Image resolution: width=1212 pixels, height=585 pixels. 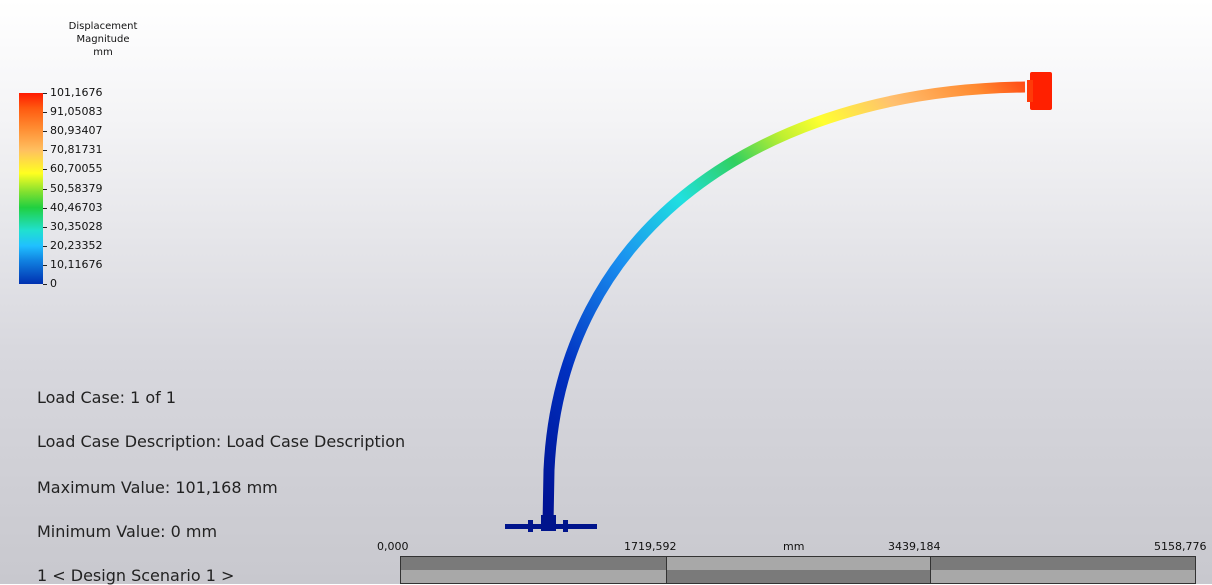 What do you see at coordinates (76, 169) in the screenshot?
I see `legend-value: 60,70055` at bounding box center [76, 169].